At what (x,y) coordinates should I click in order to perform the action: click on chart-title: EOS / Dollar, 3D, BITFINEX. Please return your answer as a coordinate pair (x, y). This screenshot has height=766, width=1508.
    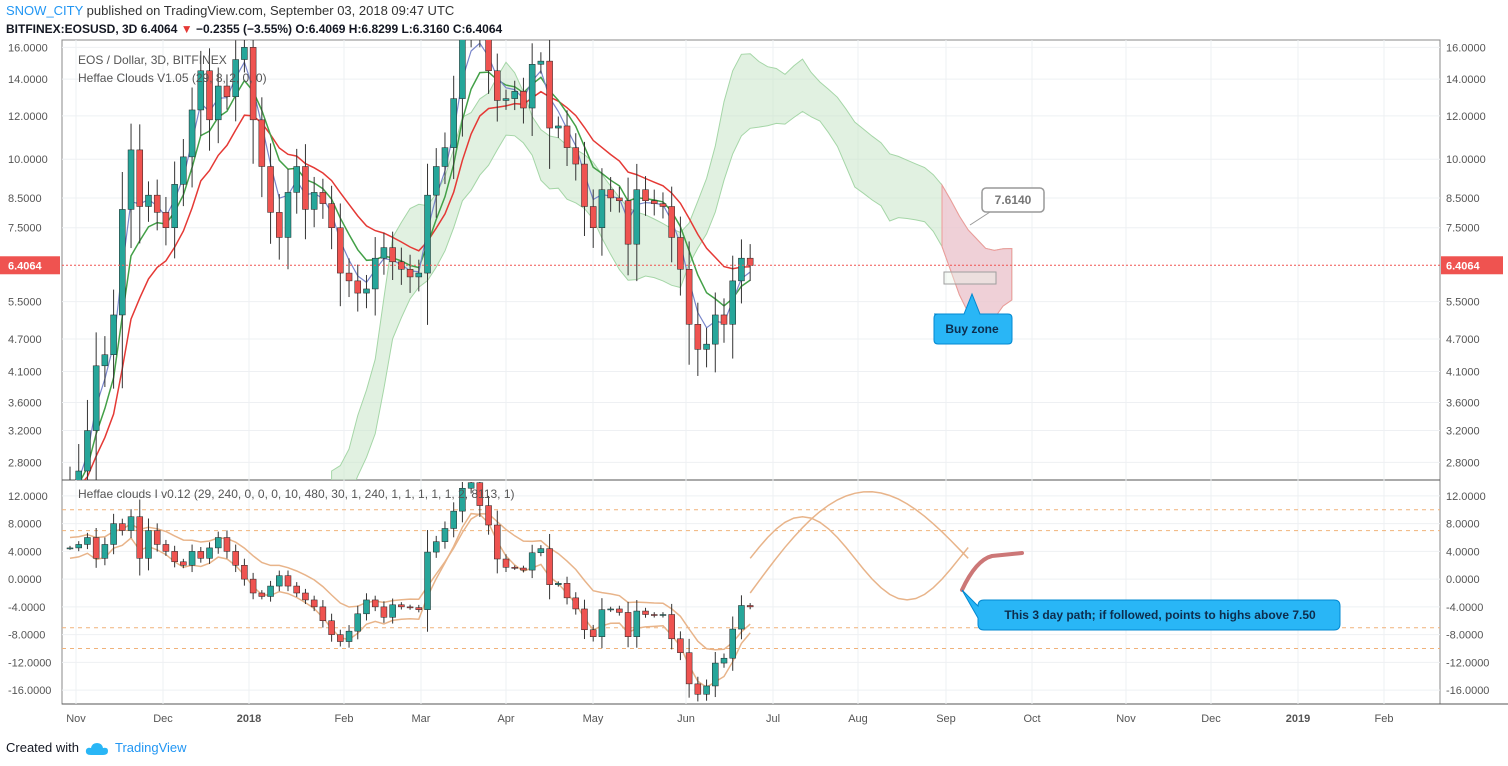
    Looking at the image, I should click on (152, 60).